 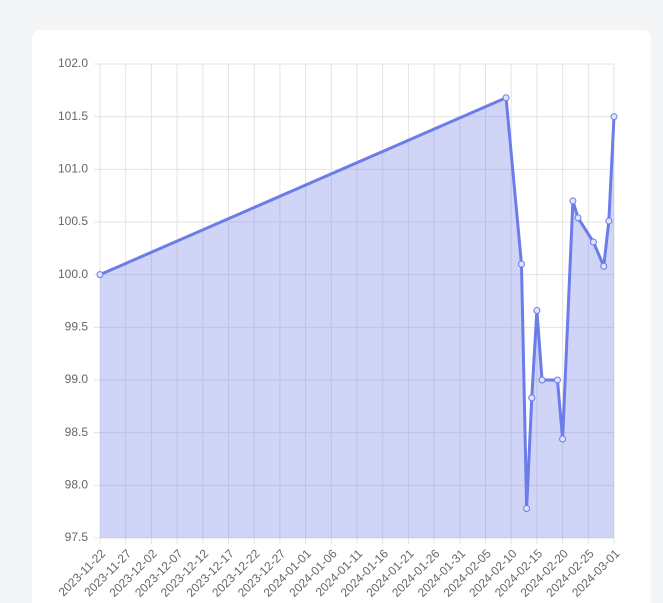 I want to click on y-tick-label: 102.0, so click(x=73, y=63).